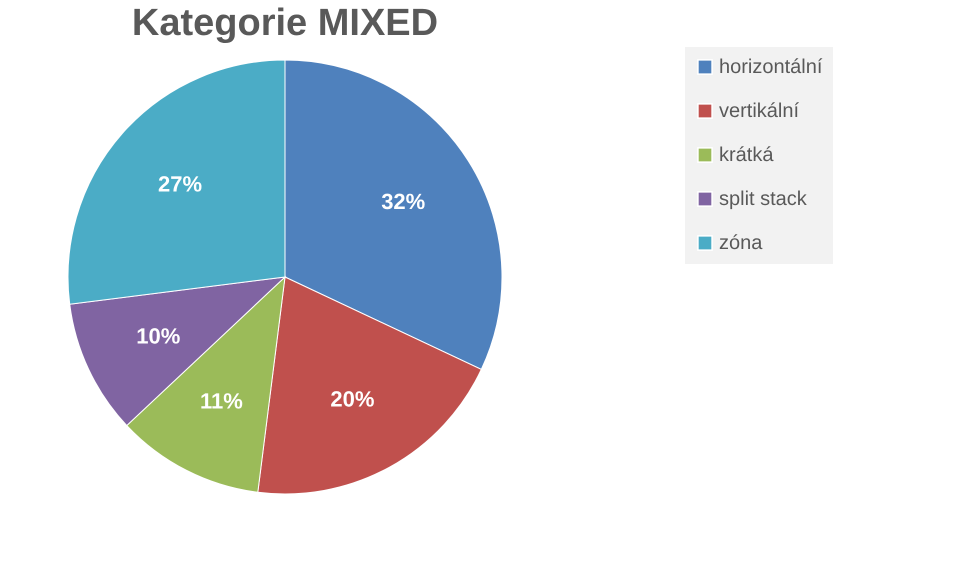  Describe the element at coordinates (180, 183) in the screenshot. I see `data-label: 27%` at that location.